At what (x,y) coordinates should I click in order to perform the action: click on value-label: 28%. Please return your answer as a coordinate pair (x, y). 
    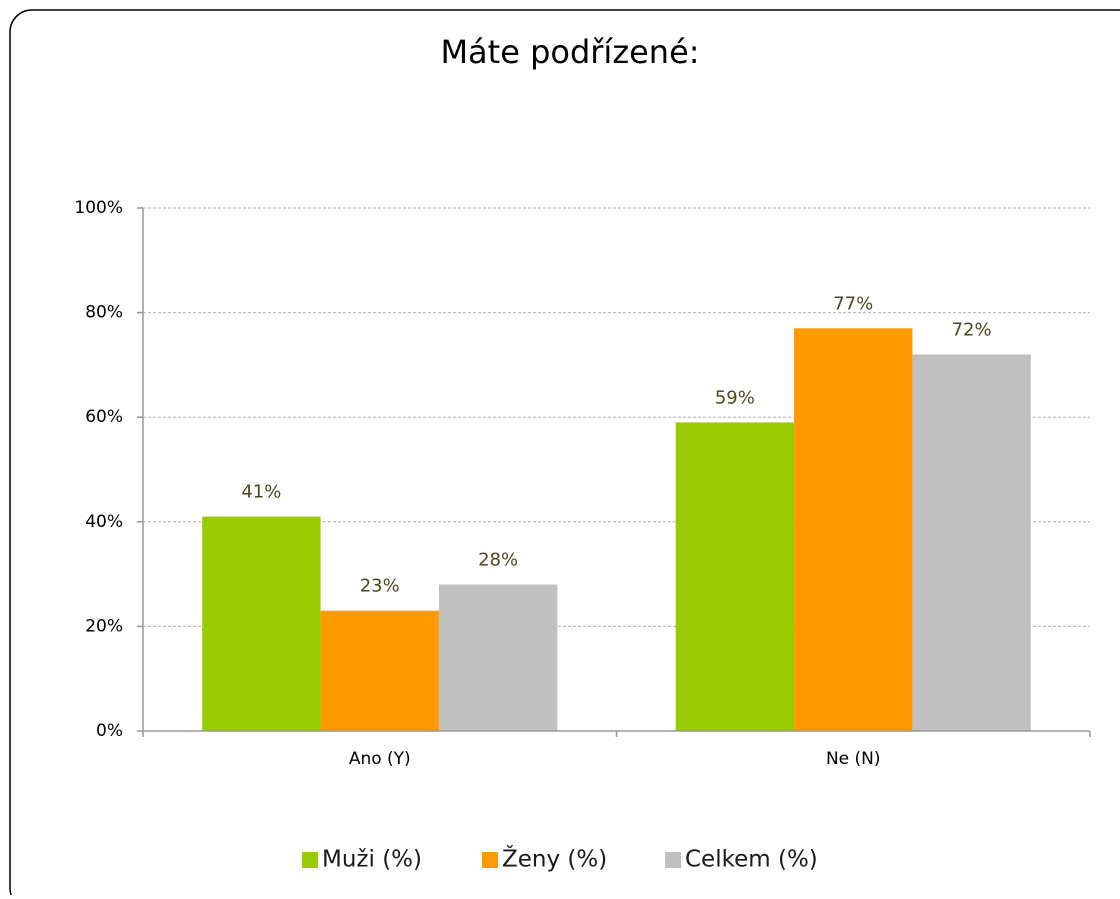
    Looking at the image, I should click on (498, 560).